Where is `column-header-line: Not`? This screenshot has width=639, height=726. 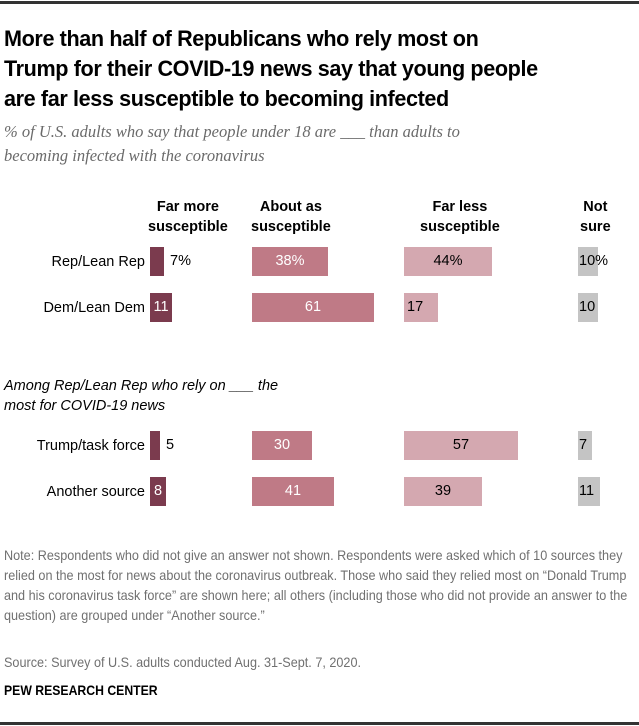
column-header-line: Not is located at coordinates (595, 207).